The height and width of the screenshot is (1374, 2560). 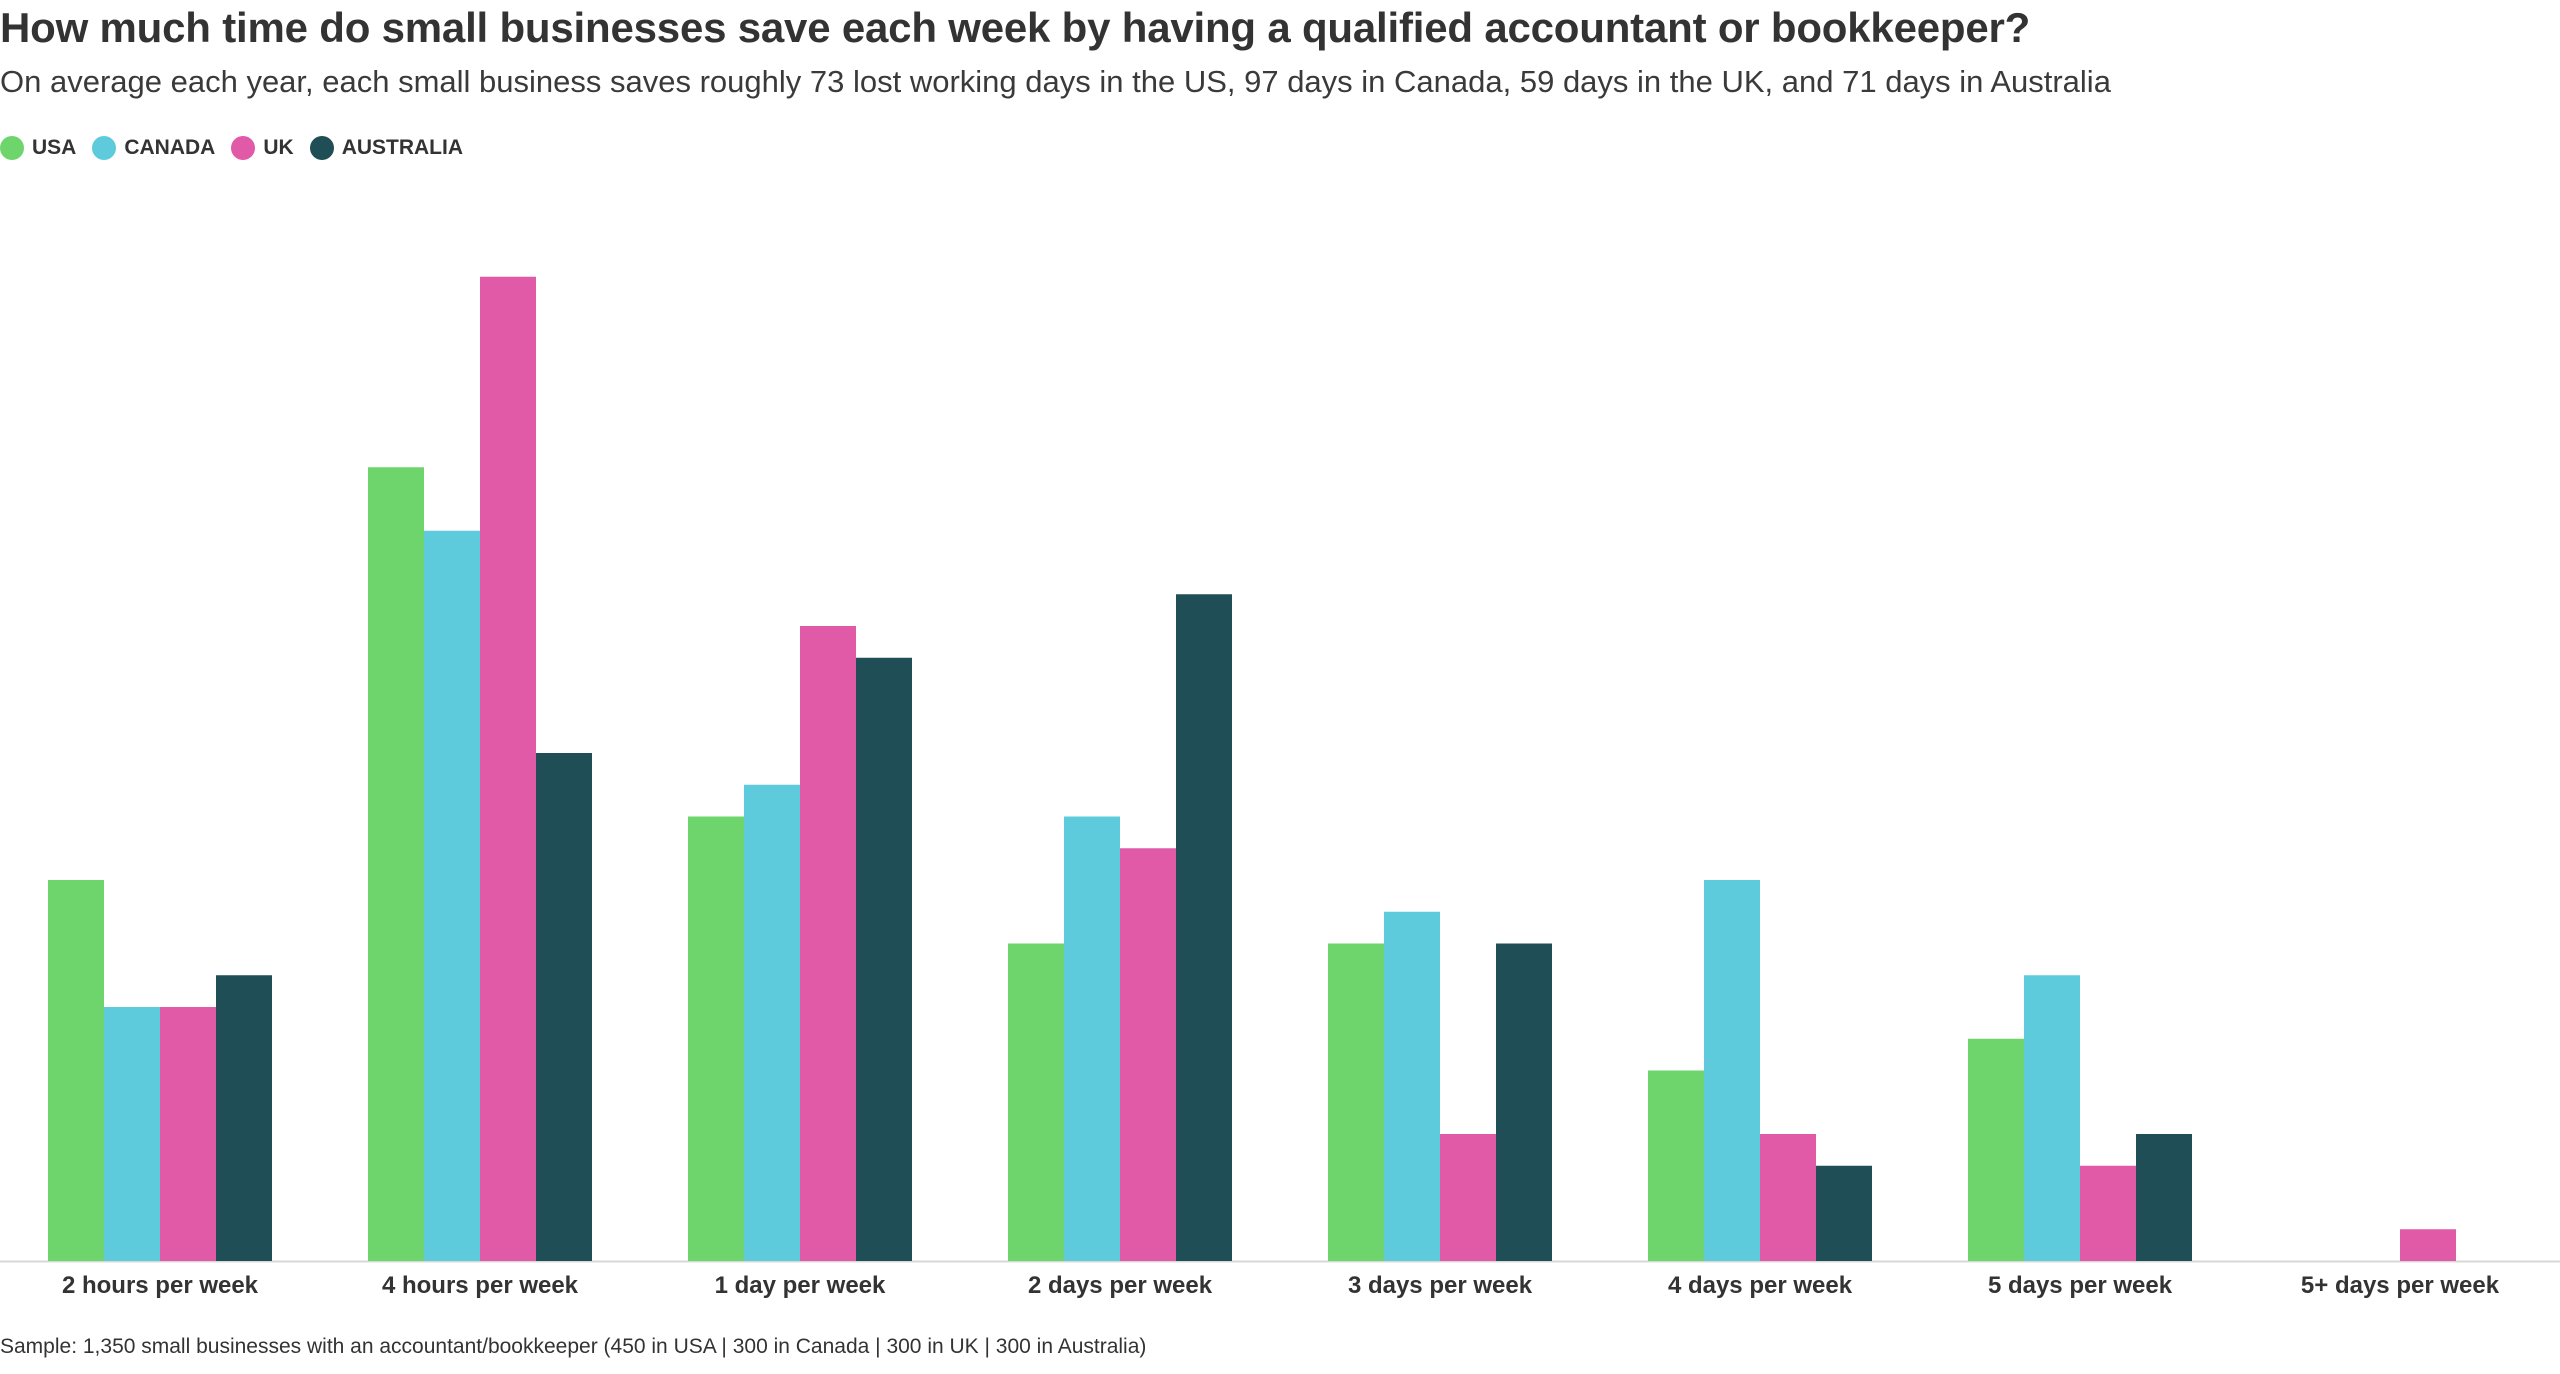 What do you see at coordinates (2080, 1285) in the screenshot?
I see `x-tick-label: 5 days per week` at bounding box center [2080, 1285].